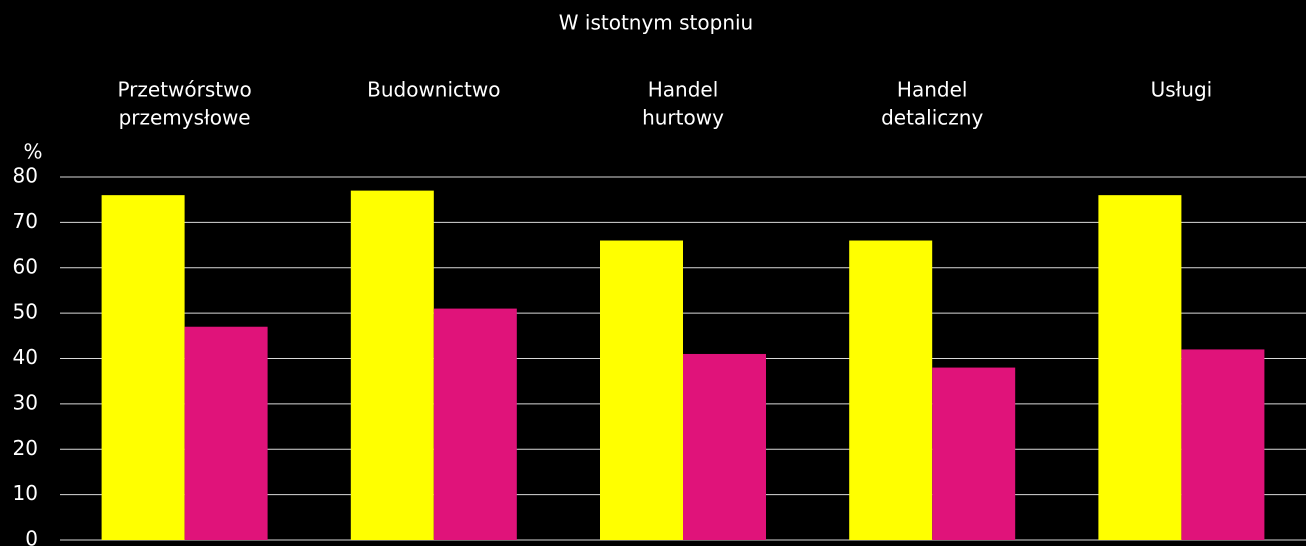 This screenshot has height=546, width=1306. I want to click on category-label: Budownictwo, so click(433, 90).